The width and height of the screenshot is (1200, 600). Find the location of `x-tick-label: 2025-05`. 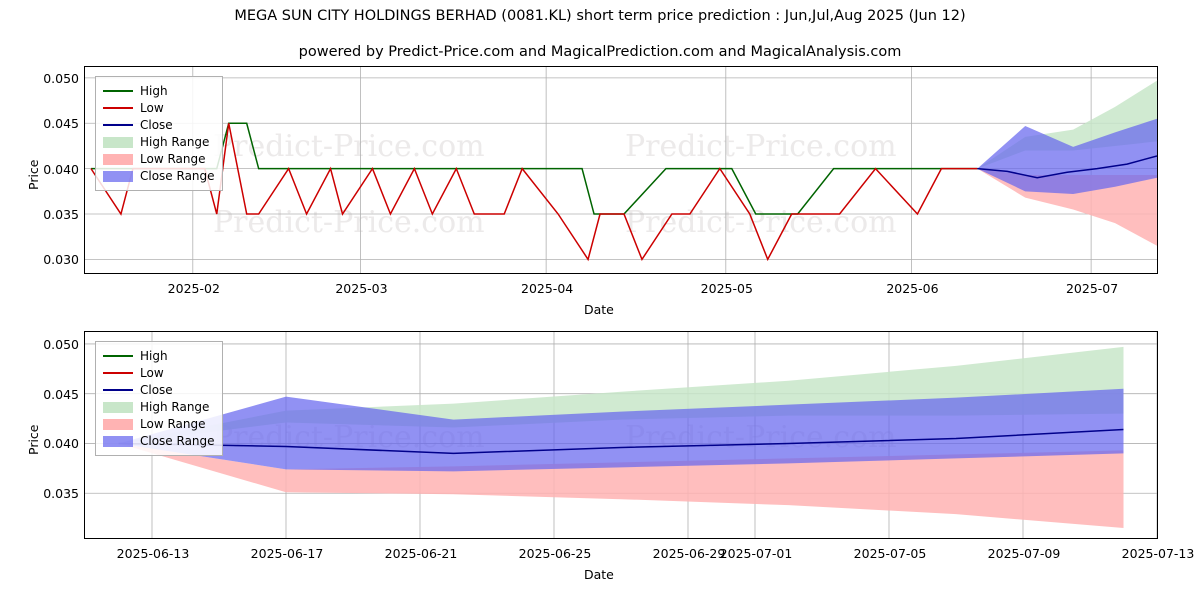

x-tick-label: 2025-05 is located at coordinates (726, 288).